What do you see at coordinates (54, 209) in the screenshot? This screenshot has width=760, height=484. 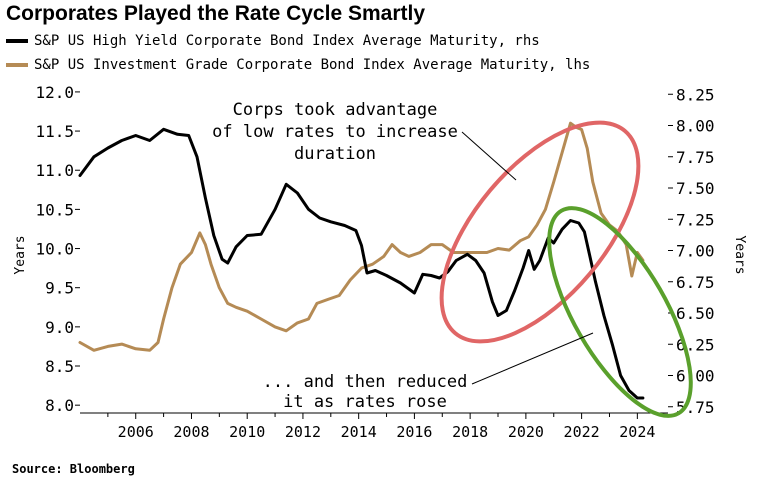 I see `left-tick-label: 10.5` at bounding box center [54, 209].